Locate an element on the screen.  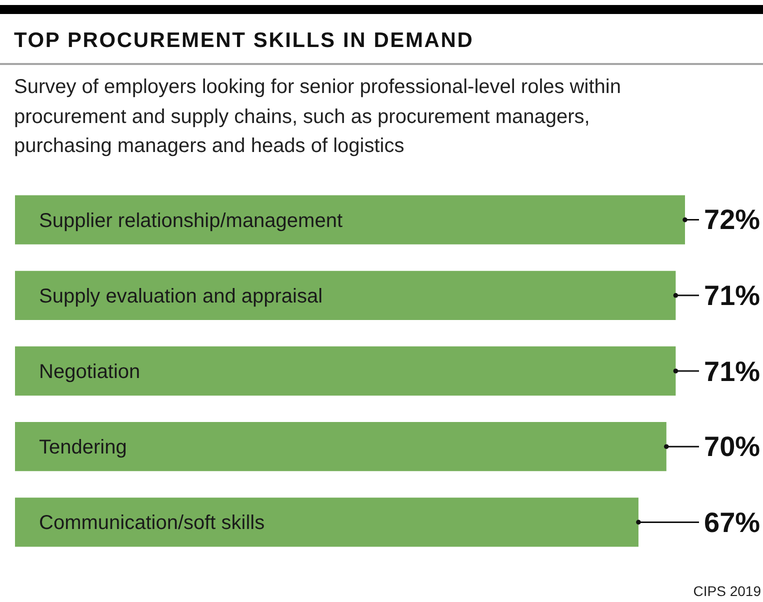
data-label: 72% is located at coordinates (732, 219).